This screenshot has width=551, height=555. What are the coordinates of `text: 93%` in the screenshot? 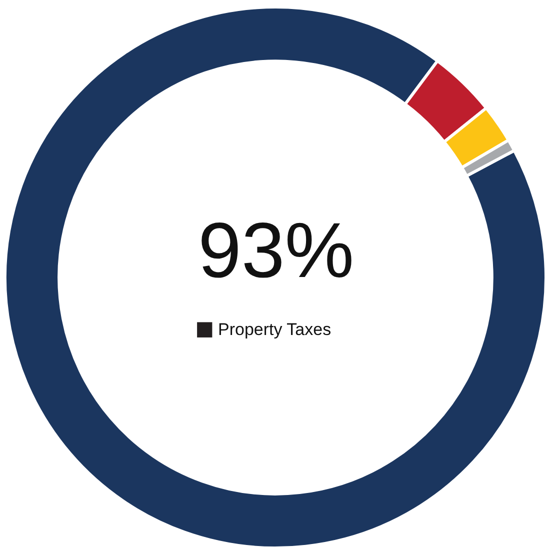 It's located at (276, 250).